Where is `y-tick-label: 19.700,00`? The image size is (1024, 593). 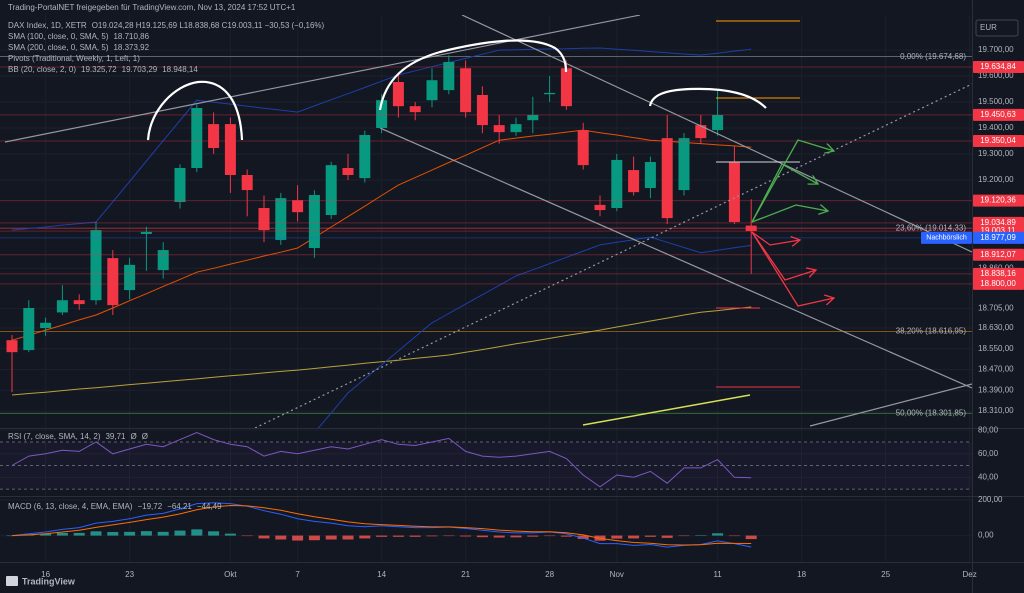 y-tick-label: 19.700,00 is located at coordinates (996, 49).